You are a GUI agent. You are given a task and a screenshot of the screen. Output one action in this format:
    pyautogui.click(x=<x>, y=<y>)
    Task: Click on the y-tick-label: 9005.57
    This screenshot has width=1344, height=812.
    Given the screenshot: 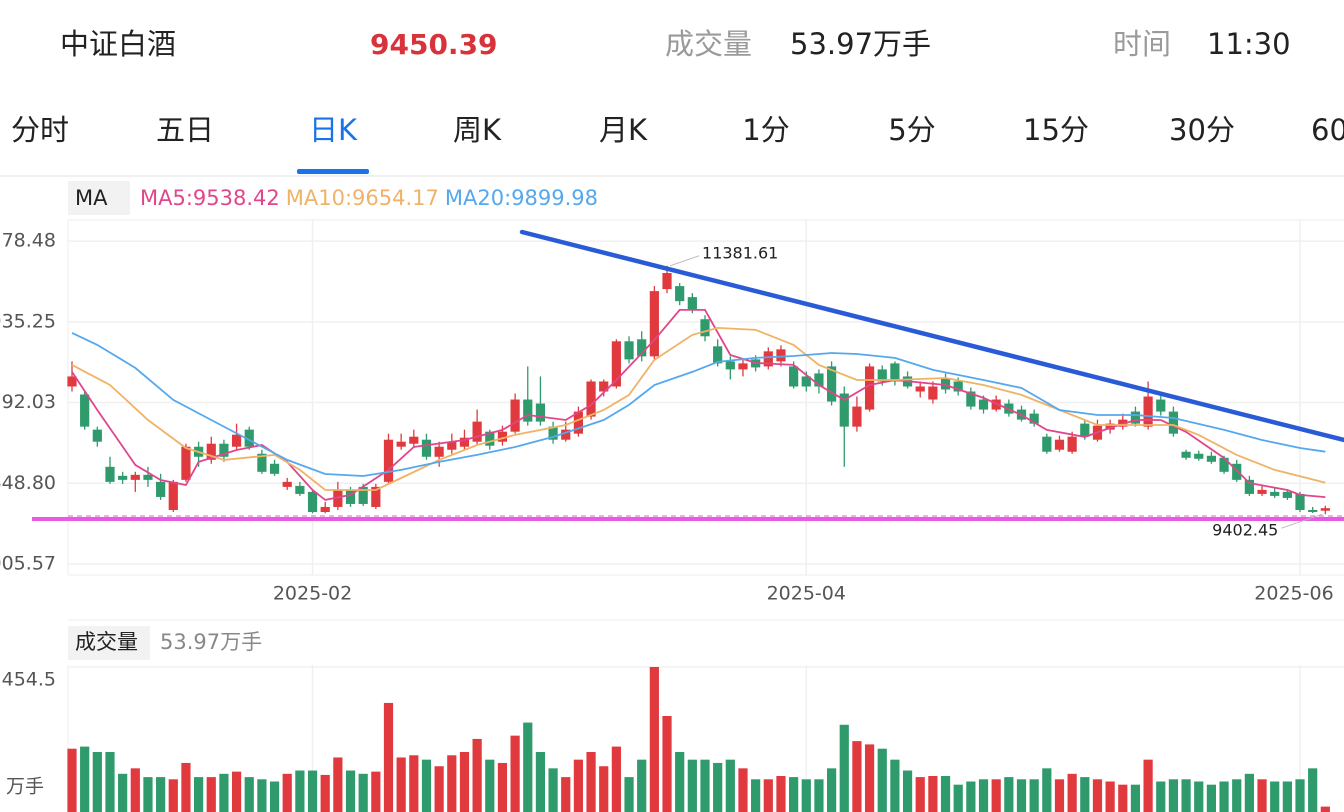 What is the action you would take?
    pyautogui.click(x=28, y=563)
    